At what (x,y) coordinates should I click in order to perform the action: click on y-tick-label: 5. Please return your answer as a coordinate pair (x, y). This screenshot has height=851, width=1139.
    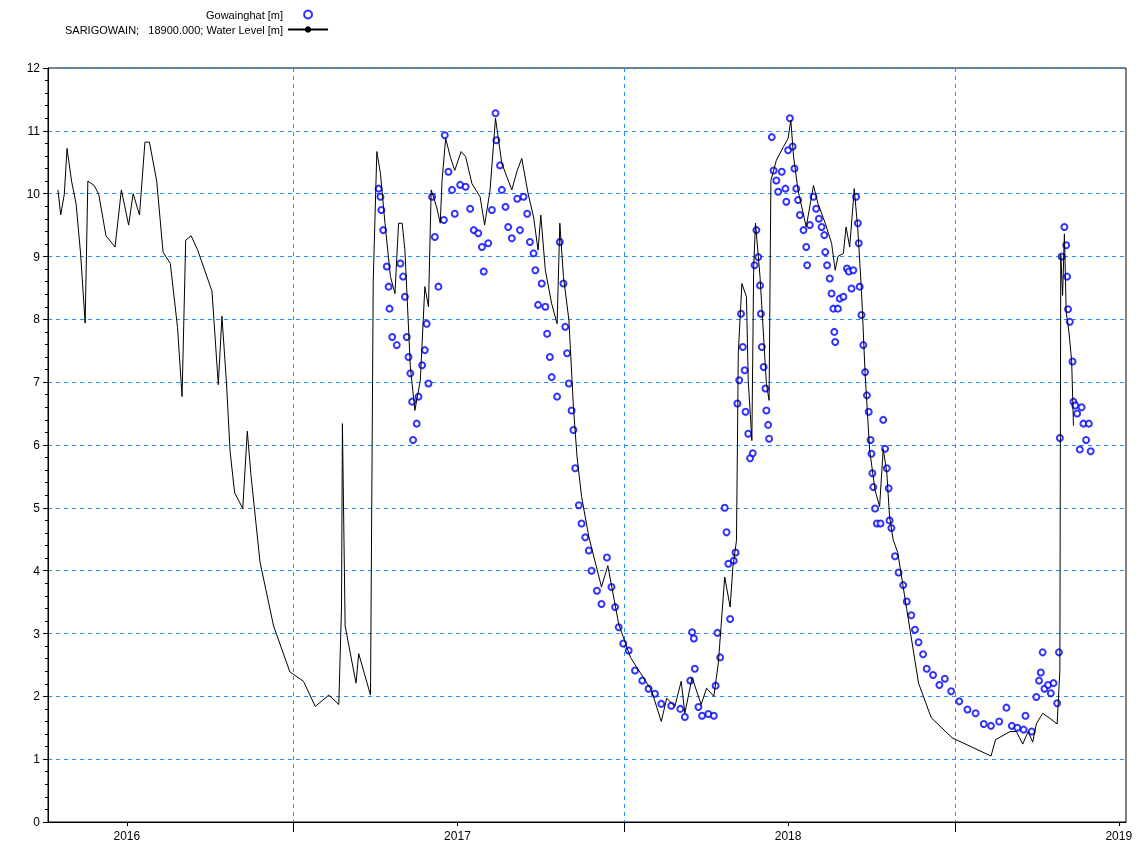
    Looking at the image, I should click on (37, 507).